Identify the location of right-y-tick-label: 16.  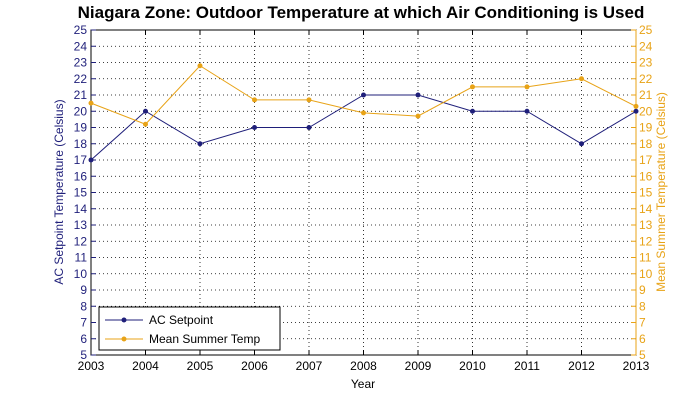
(646, 176).